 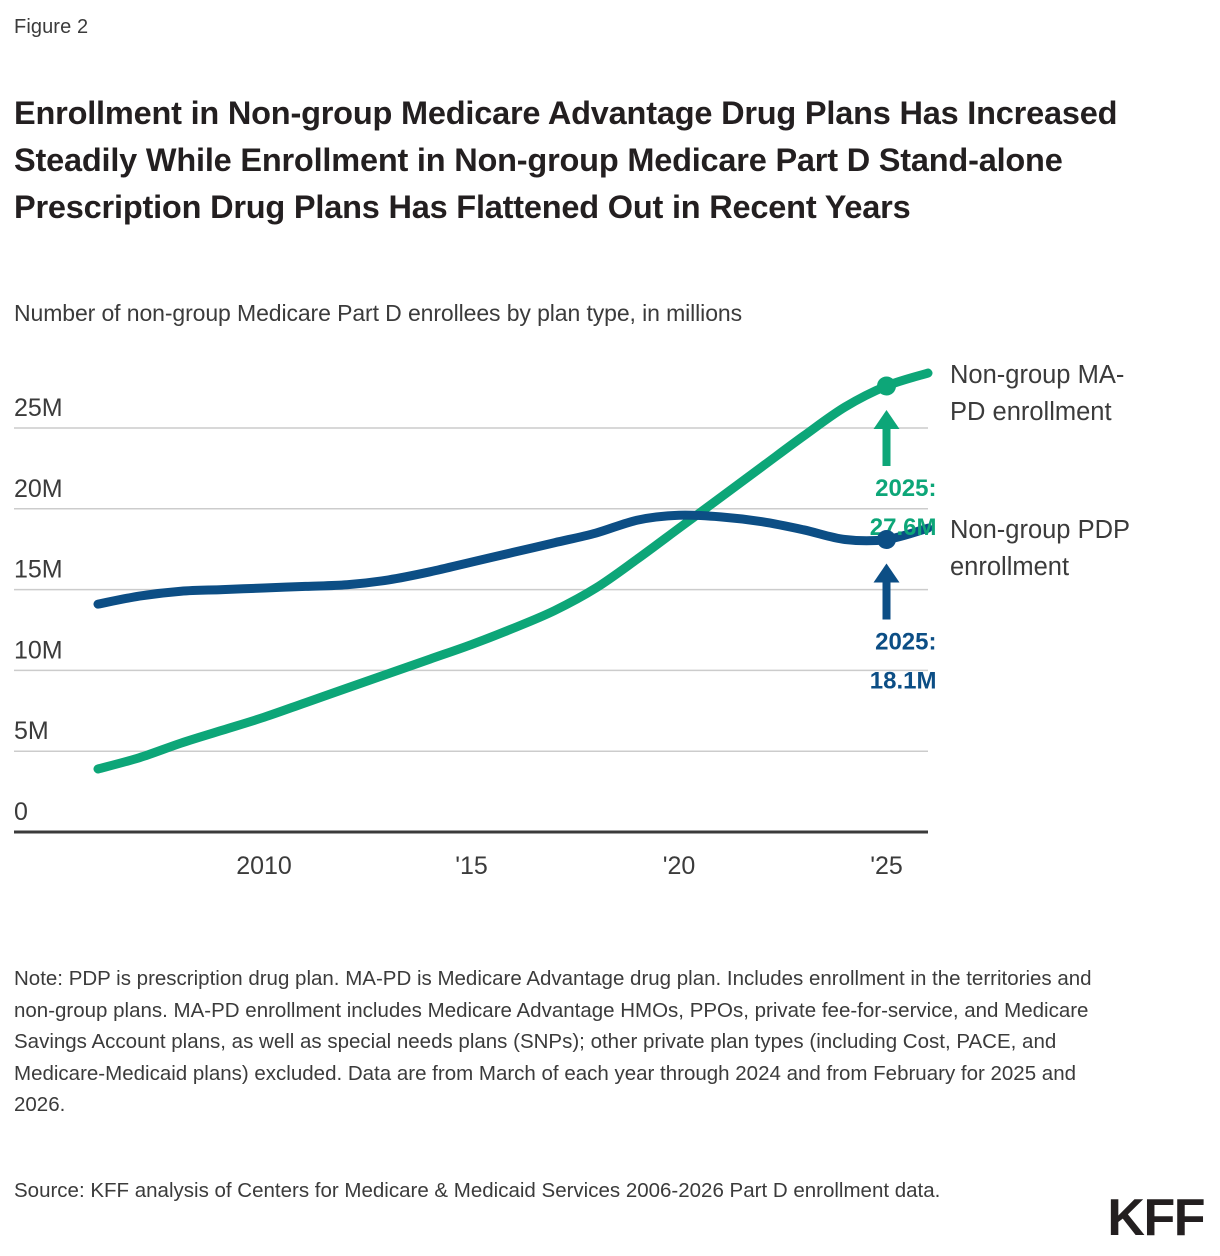 I want to click on y-axis-tick-label: 25M, so click(x=38, y=408).